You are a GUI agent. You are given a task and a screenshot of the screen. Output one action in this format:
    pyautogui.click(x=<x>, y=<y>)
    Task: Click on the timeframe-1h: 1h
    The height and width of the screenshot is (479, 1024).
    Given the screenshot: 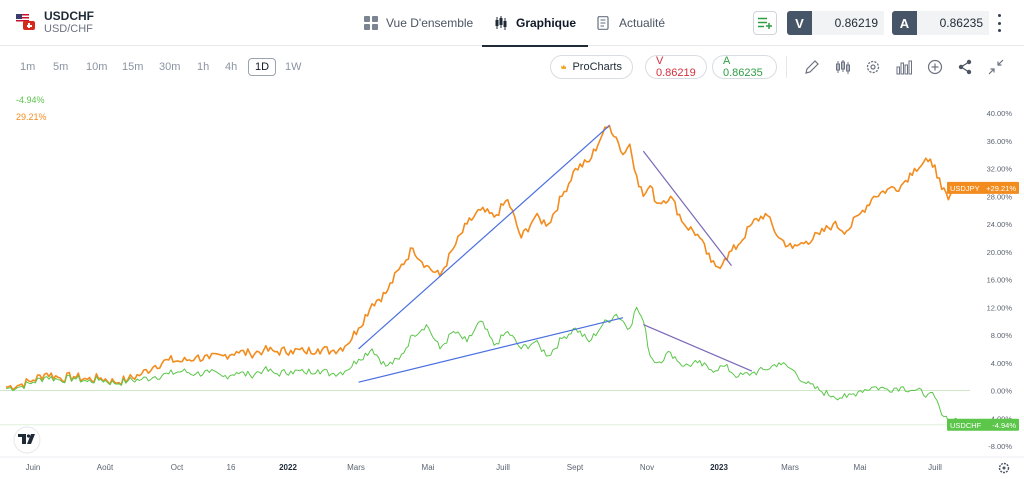 What is the action you would take?
    pyautogui.click(x=203, y=67)
    